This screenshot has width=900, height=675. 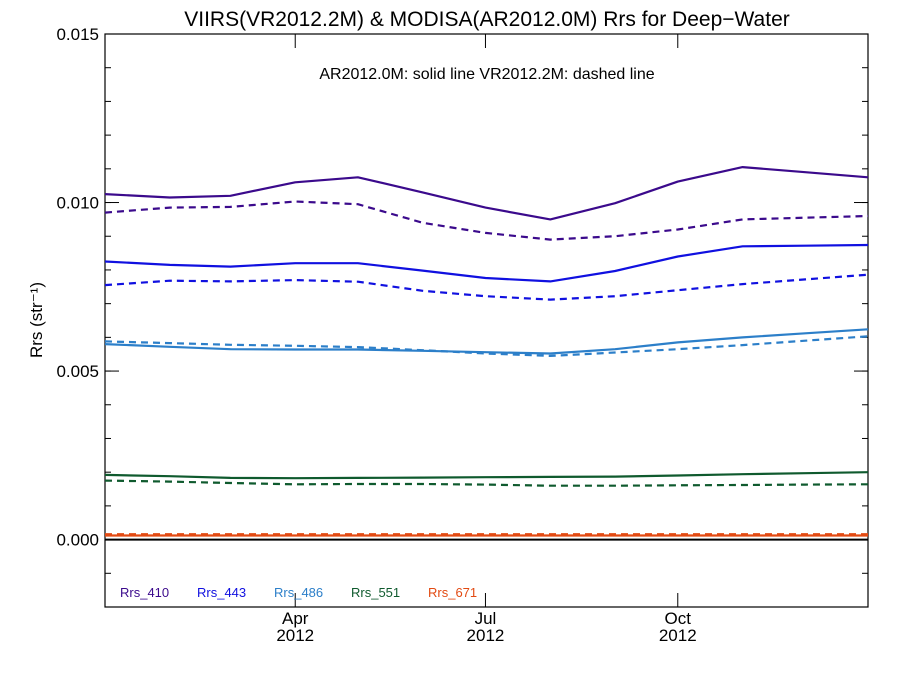 I want to click on series-line-rrs_486-solid, so click(x=486, y=341).